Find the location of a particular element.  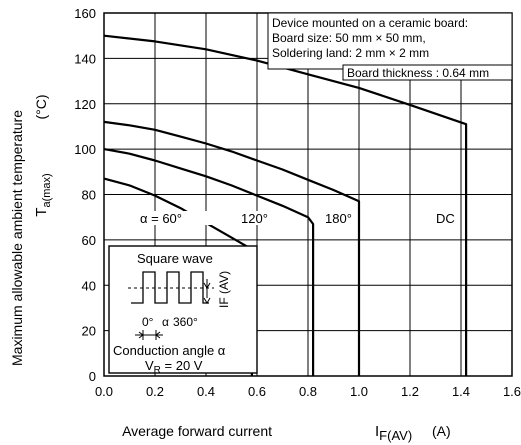

vr-symbol: V is located at coordinates (149, 365).